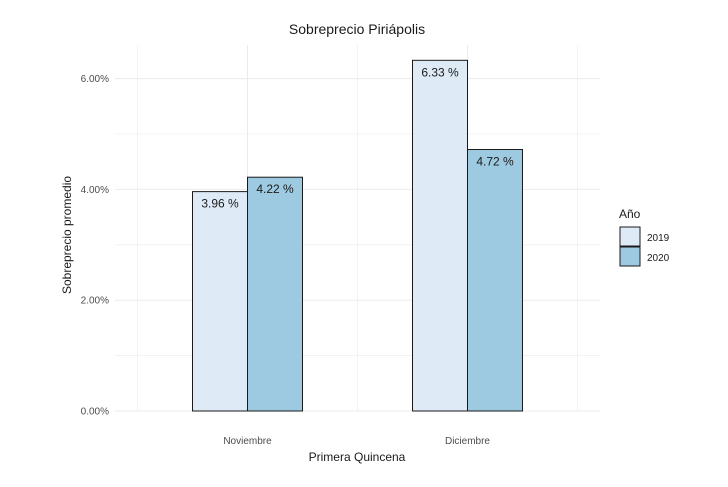 This screenshot has height=487, width=728. I want to click on bar-diciembre-2019, so click(440, 235).